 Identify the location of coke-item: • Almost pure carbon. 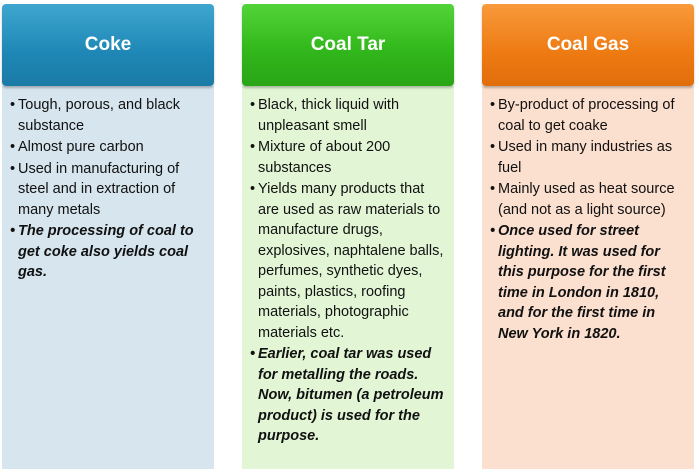
(108, 147).